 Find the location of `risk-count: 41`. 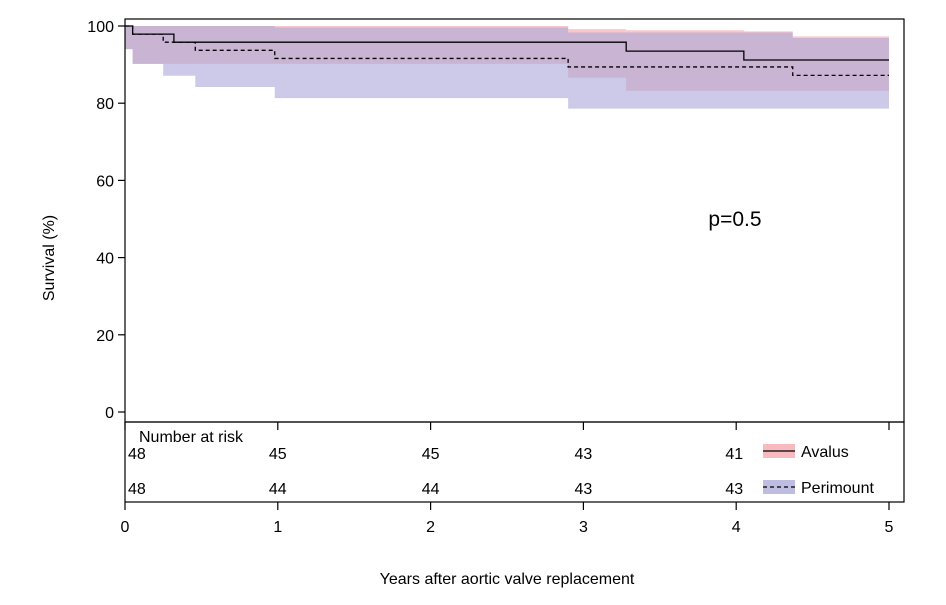

risk-count: 41 is located at coordinates (734, 454).